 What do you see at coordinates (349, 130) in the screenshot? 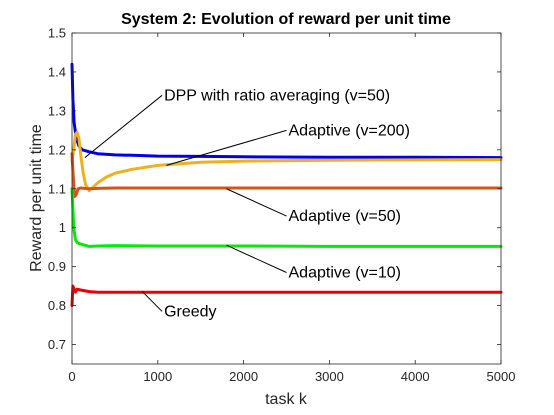
I see `annotation-label-2: Adaptive (v=200)` at bounding box center [349, 130].